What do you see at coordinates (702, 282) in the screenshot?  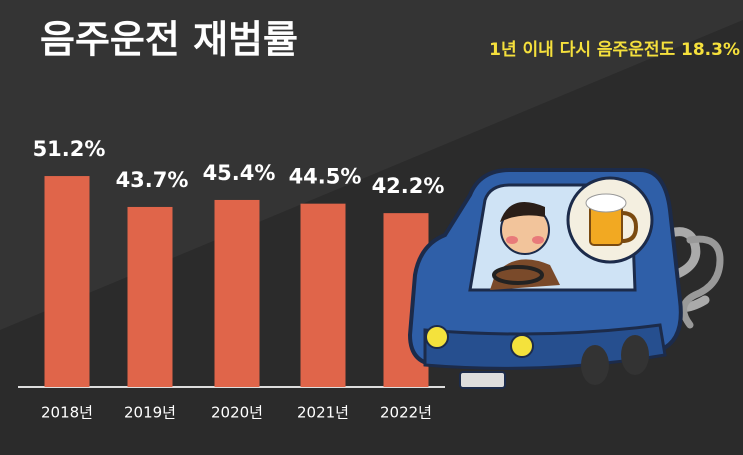 I see `smoke` at bounding box center [702, 282].